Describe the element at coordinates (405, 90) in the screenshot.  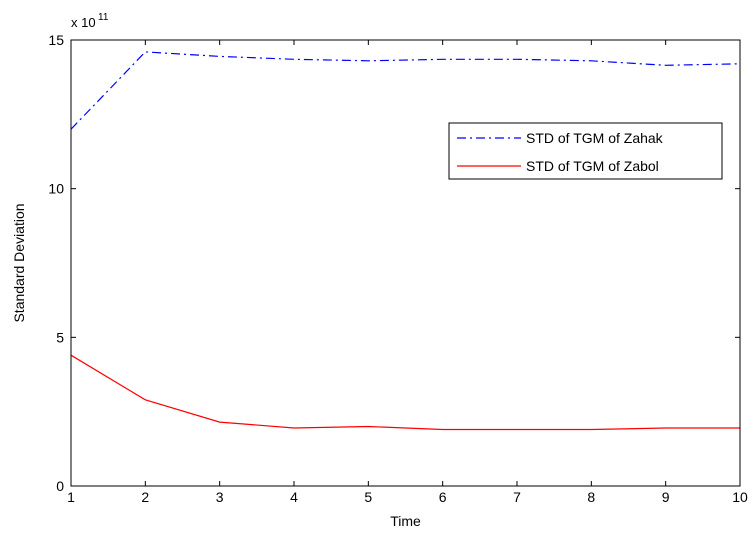
I see `series-line-zahak` at that location.